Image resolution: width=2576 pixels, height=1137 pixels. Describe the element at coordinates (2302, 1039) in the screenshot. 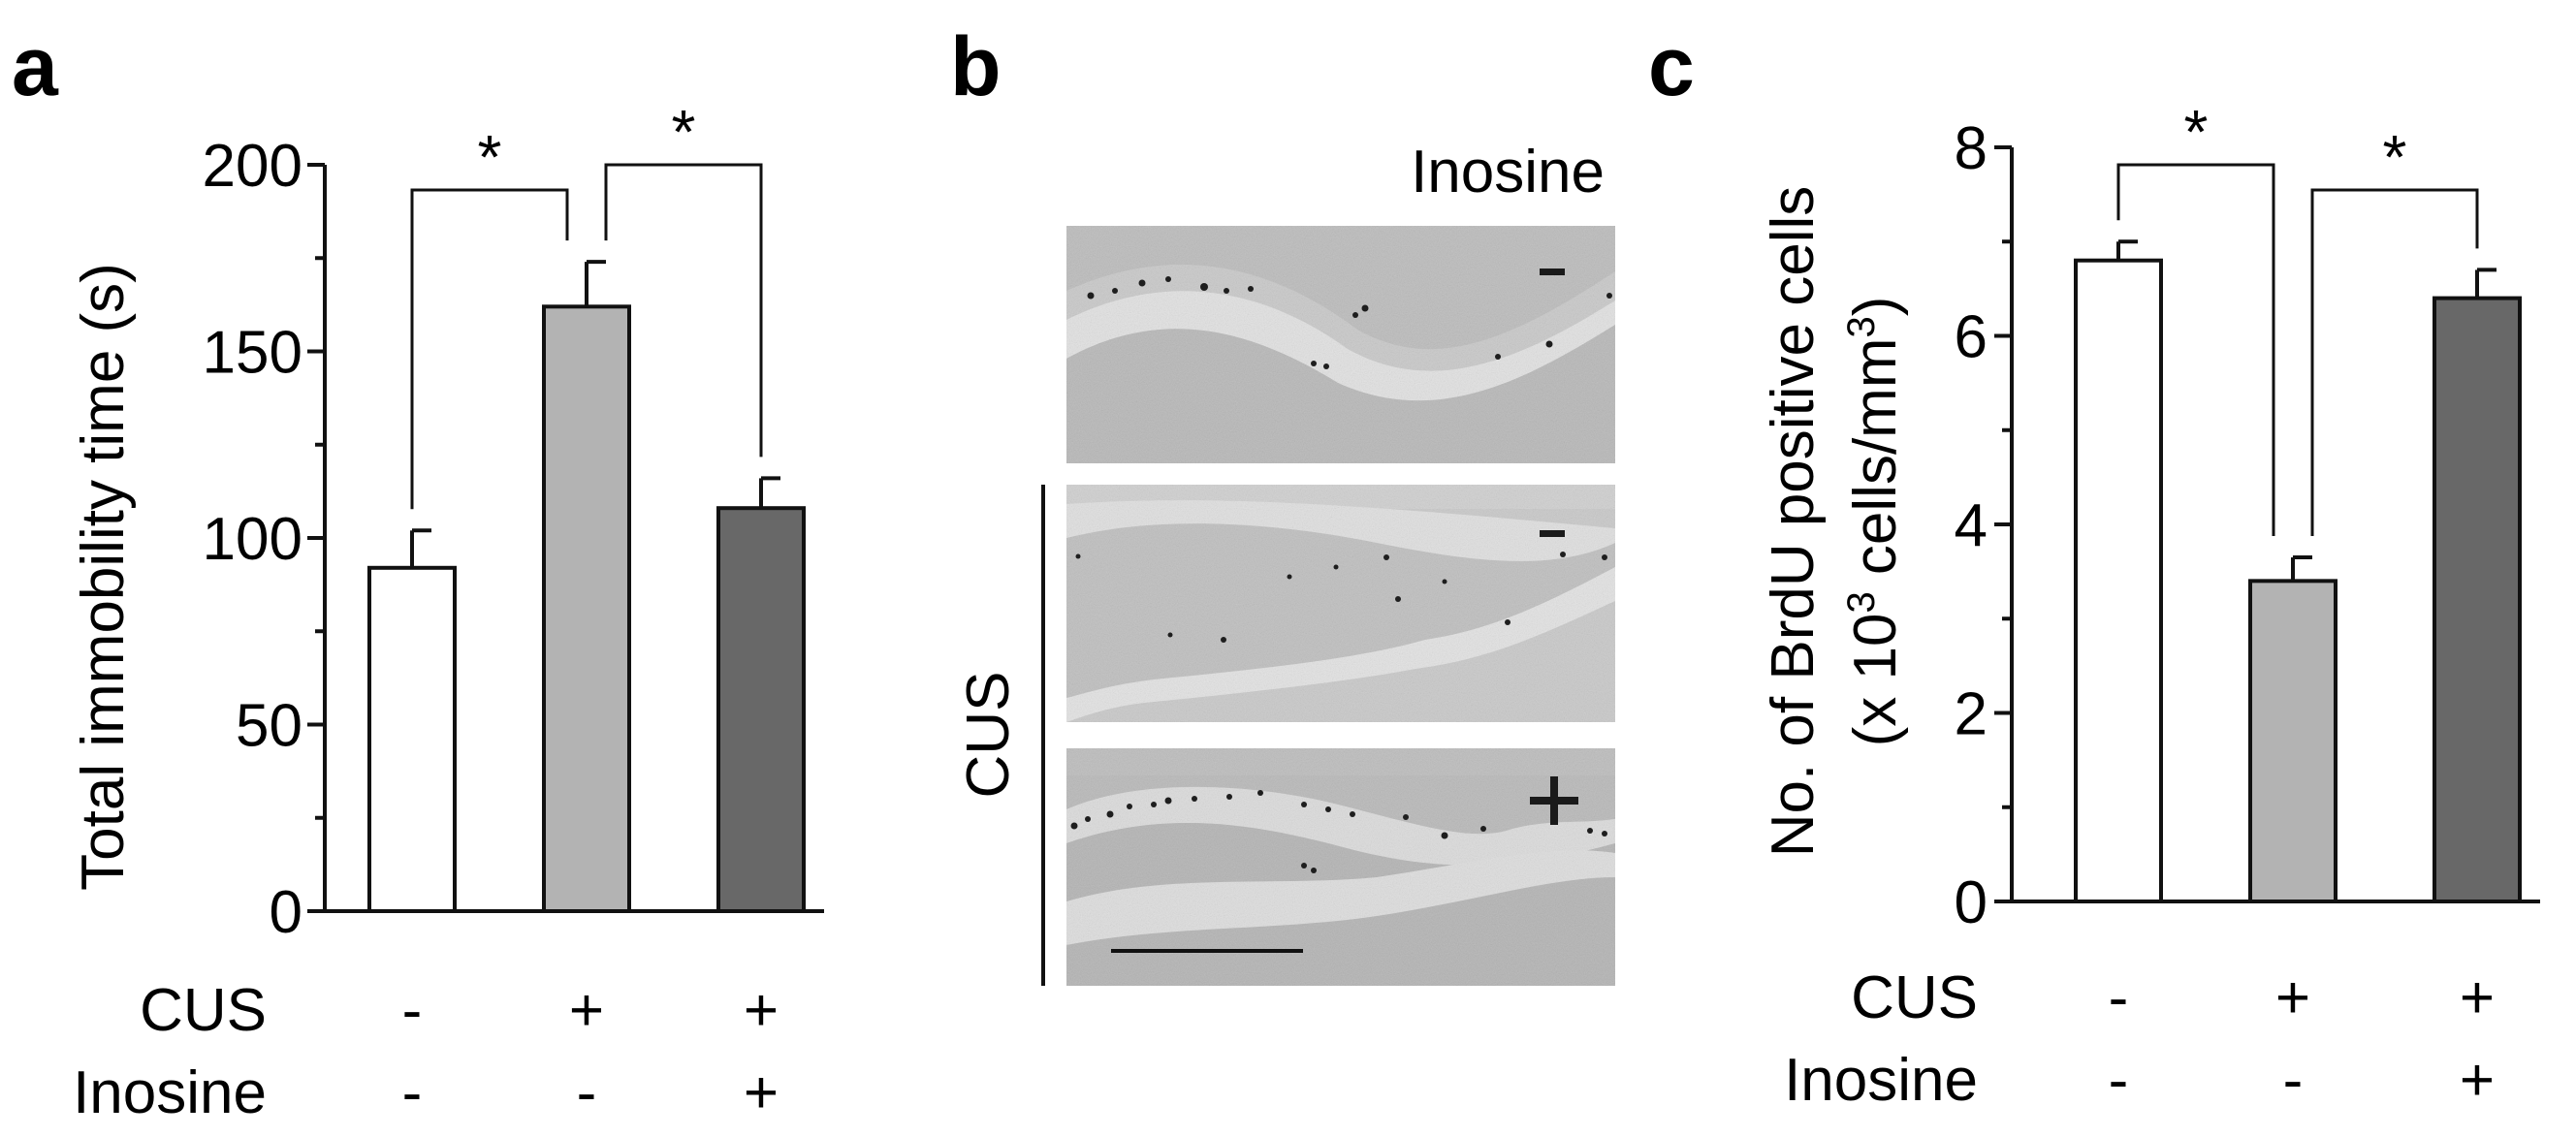

I see `panel-c-condition-signs: - + + - - +` at that location.